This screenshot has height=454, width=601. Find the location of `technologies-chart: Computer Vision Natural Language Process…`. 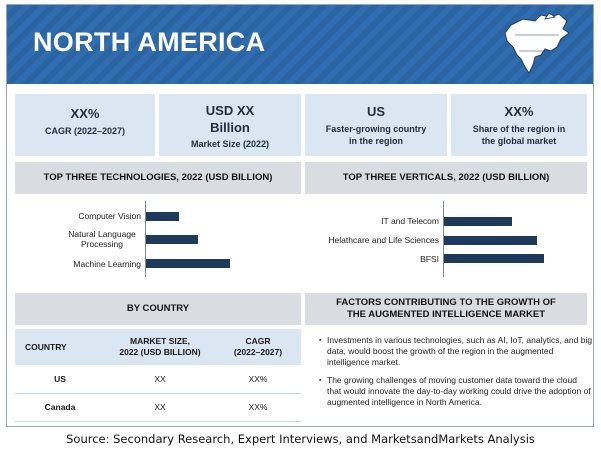

technologies-chart: Computer Vision Natural Language Process… is located at coordinates (158, 239).